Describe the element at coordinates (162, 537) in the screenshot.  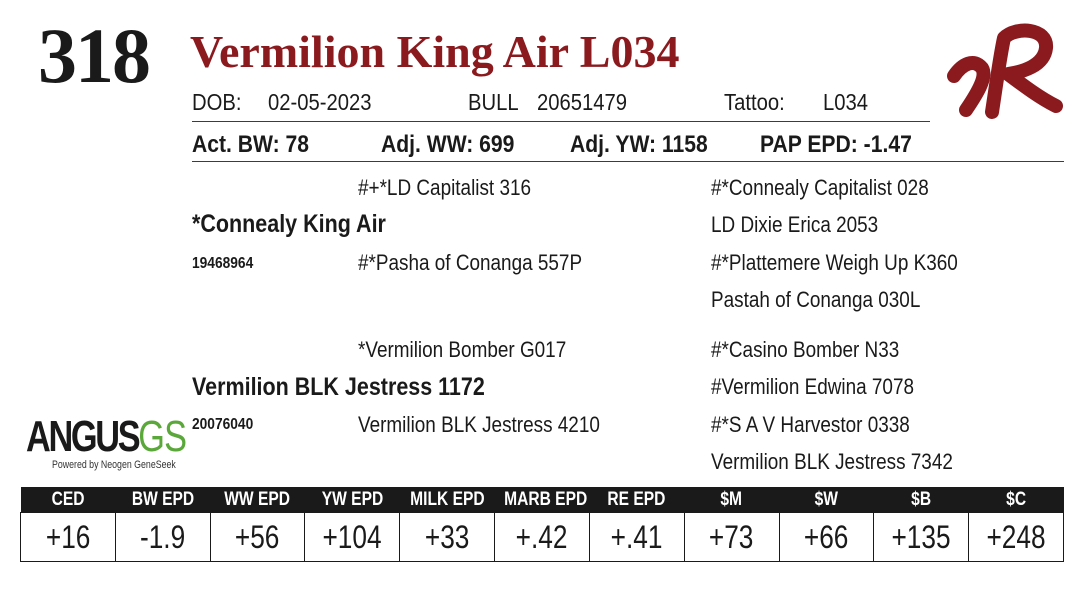
I see `epd-value-bw: -1.9` at that location.